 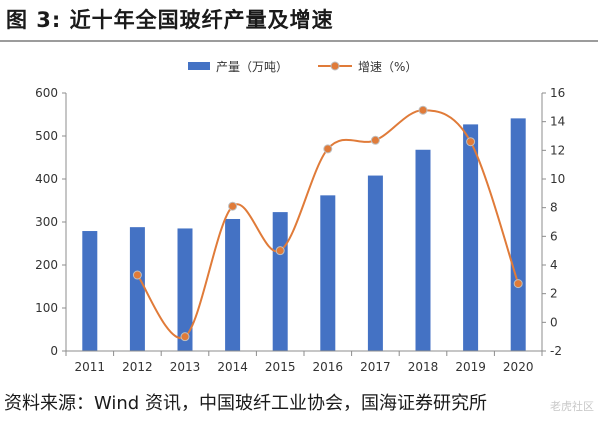 I want to click on legend-label-line: 增速（%）, so click(x=387, y=67).